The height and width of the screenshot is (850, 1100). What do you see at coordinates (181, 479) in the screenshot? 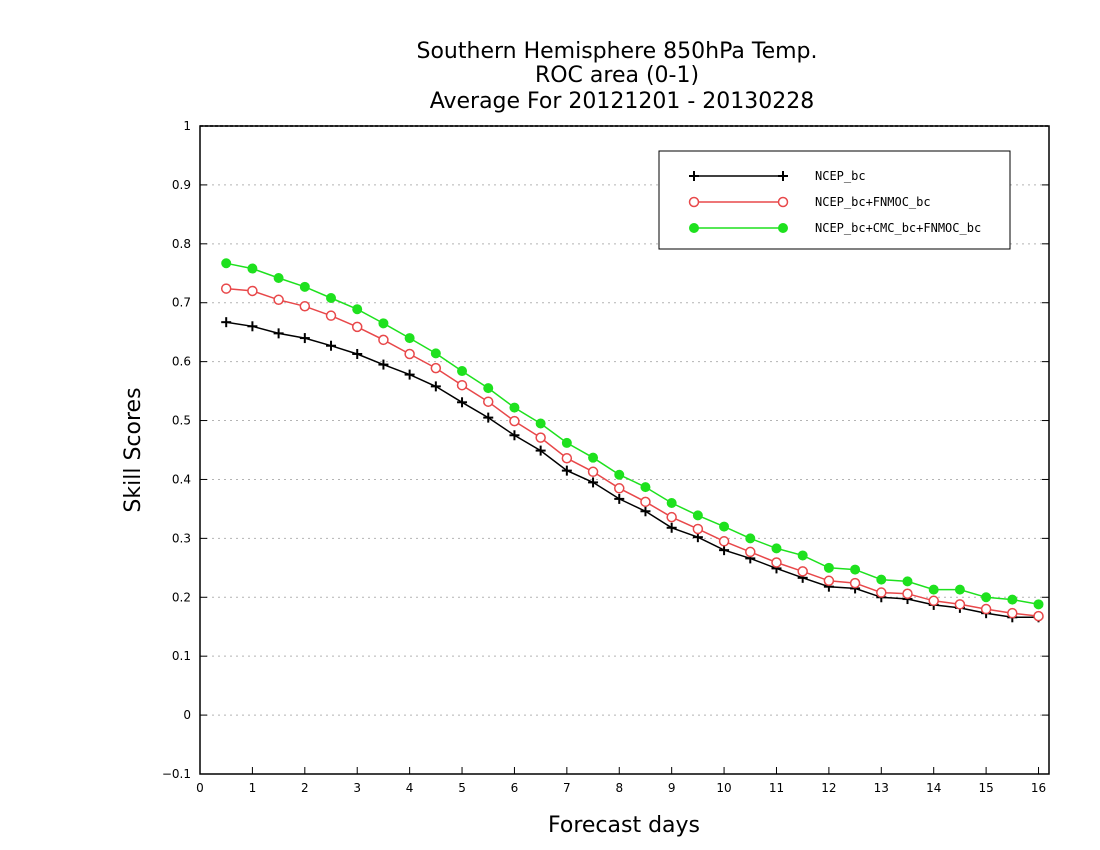
I see `y-tick-label: 0.4` at bounding box center [181, 479].